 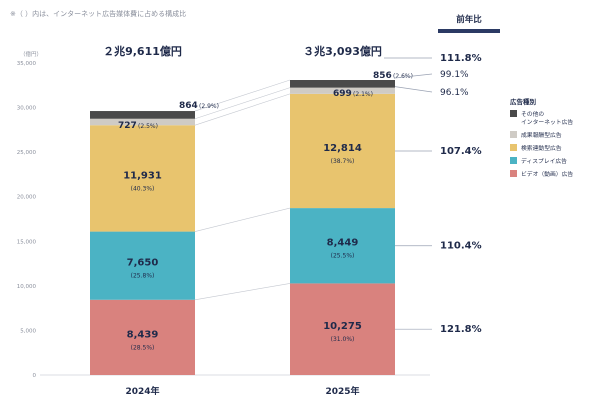 What do you see at coordinates (547, 122) in the screenshot?
I see `legend-label: インターネット広告` at bounding box center [547, 122].